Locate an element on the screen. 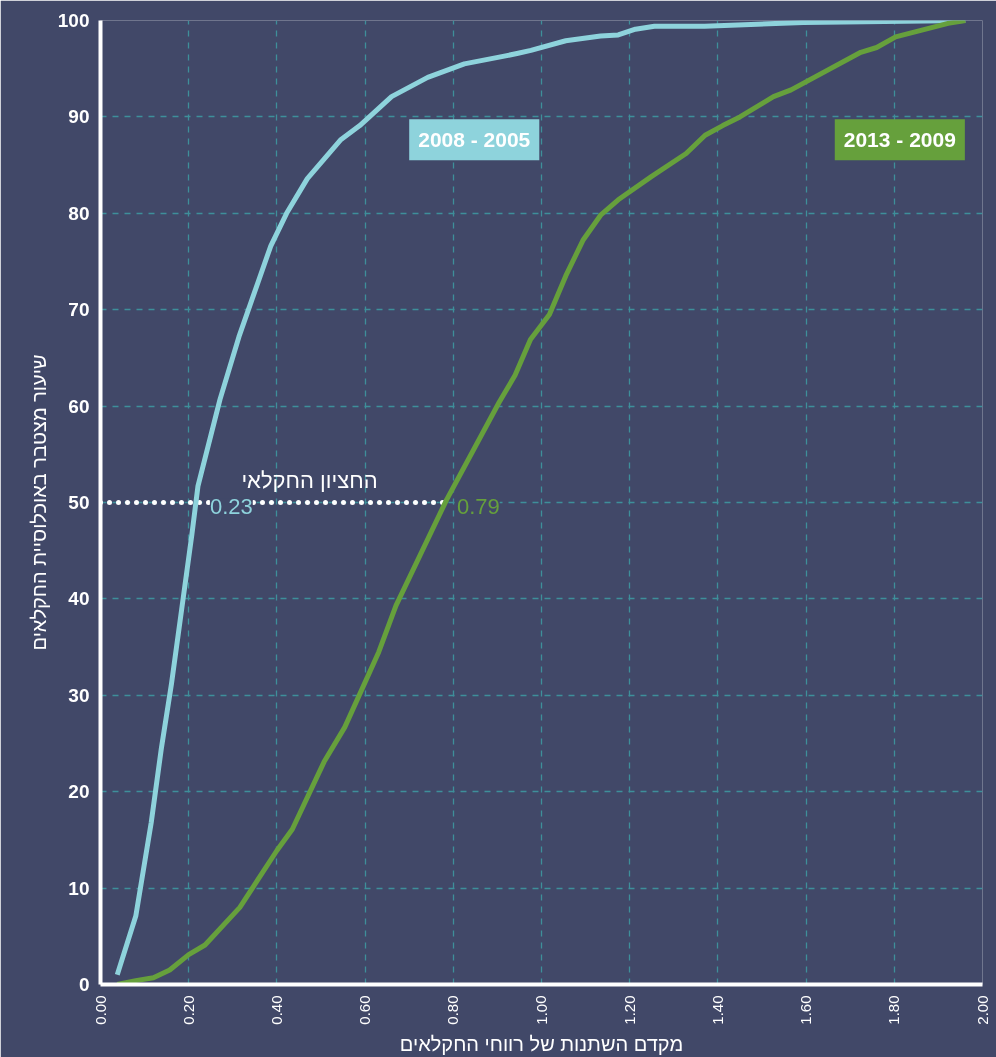 The width and height of the screenshot is (996, 1057). x-tick-label: 1.40 is located at coordinates (717, 1010).